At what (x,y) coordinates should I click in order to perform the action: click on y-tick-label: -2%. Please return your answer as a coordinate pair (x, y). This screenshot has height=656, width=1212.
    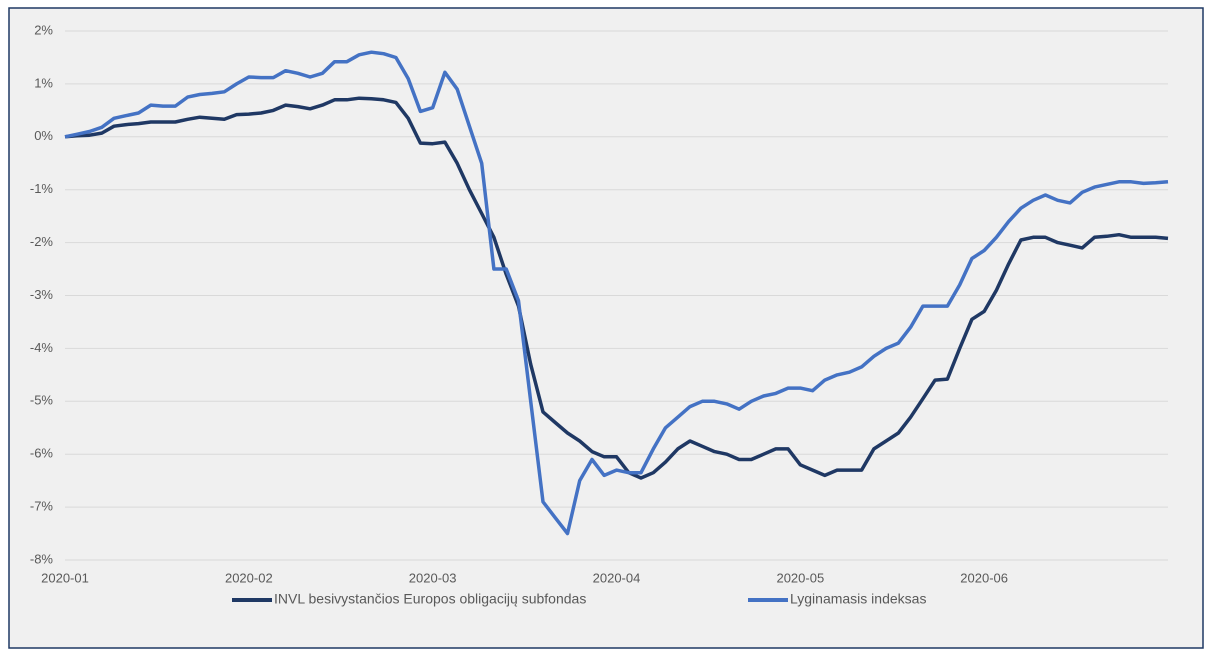
    Looking at the image, I should click on (42, 241).